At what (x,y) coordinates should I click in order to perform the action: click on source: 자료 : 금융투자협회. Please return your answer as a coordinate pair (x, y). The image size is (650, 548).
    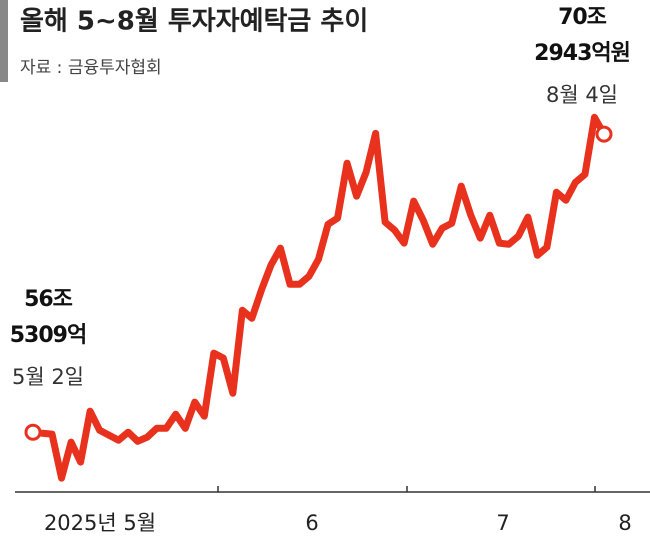
    Looking at the image, I should click on (91, 68).